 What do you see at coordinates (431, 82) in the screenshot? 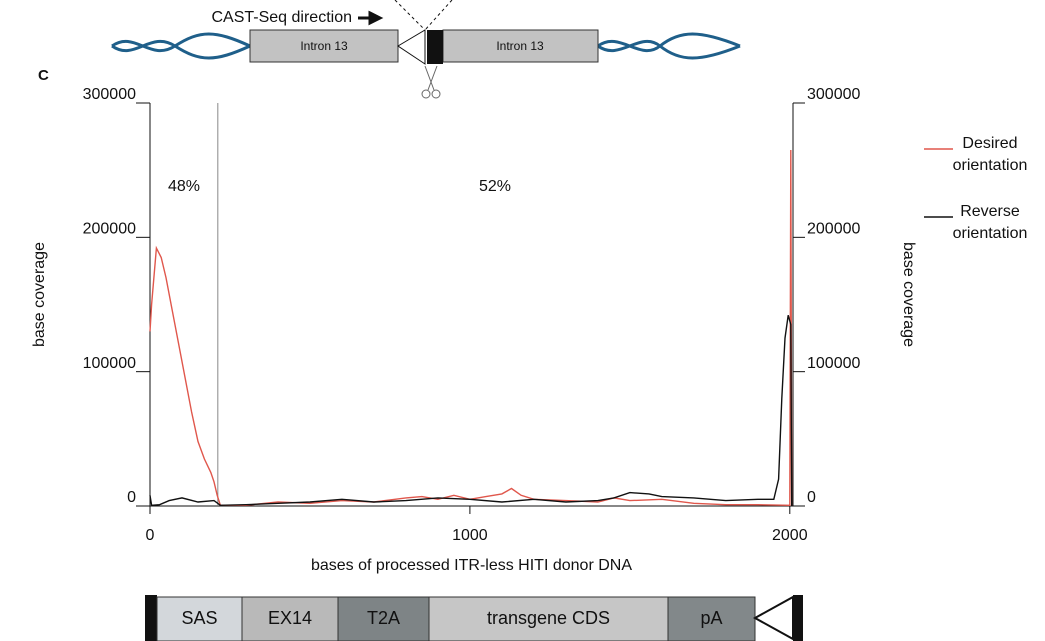
I see `scissors` at bounding box center [431, 82].